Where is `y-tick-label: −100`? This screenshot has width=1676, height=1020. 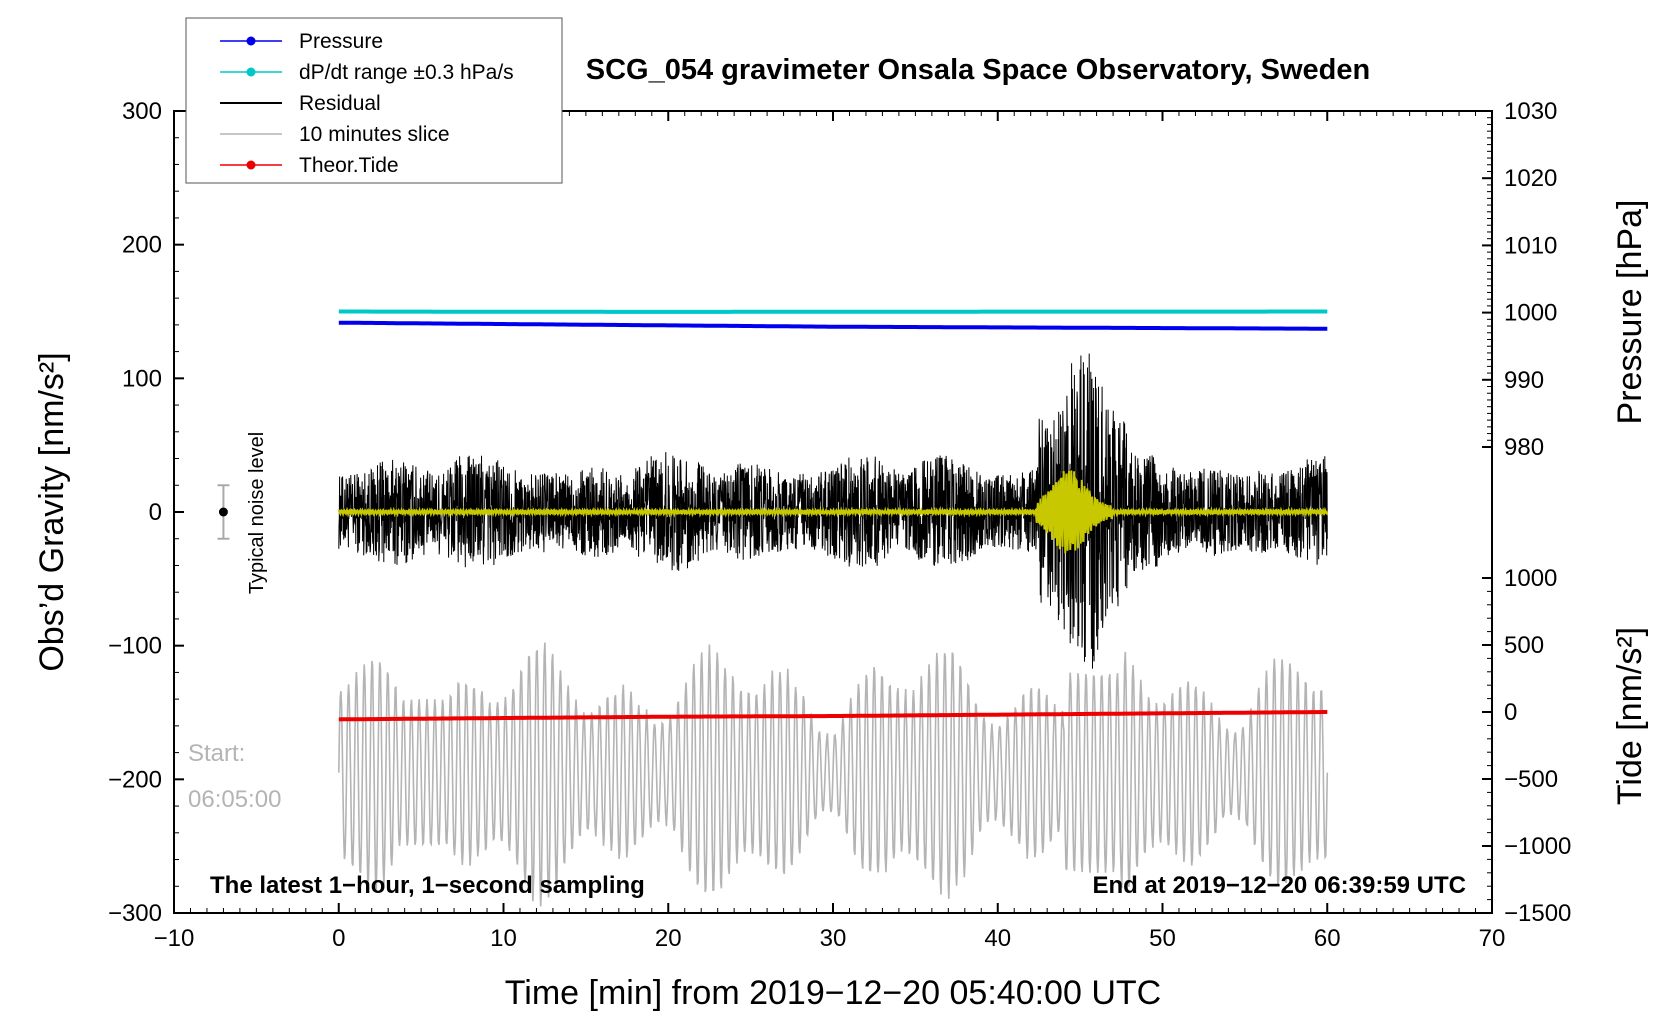
y-tick-label: −100 is located at coordinates (135, 646).